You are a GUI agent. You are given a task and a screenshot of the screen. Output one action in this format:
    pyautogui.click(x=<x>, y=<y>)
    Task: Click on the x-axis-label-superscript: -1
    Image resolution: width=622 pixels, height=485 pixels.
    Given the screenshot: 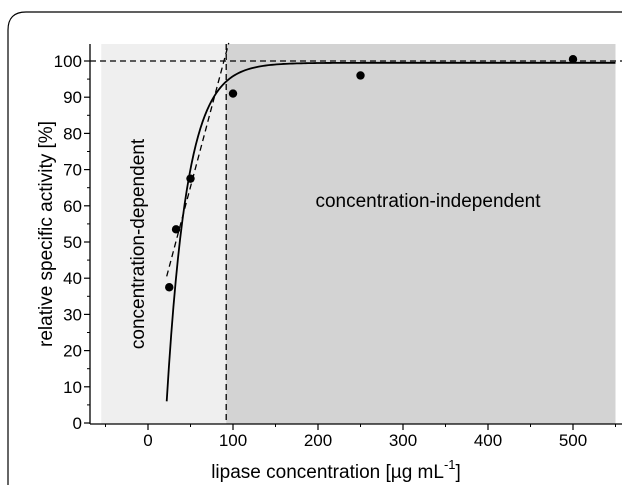 What is the action you would take?
    pyautogui.click(x=450, y=464)
    